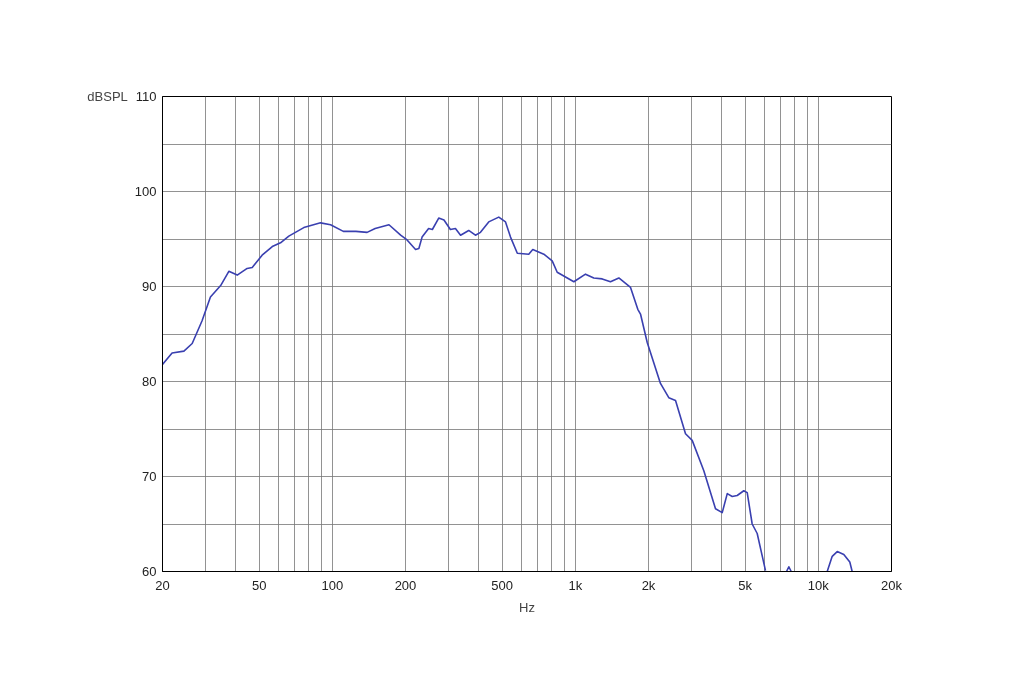 This screenshot has height=680, width=1020. What do you see at coordinates (149, 286) in the screenshot?
I see `y-tick-label: 90` at bounding box center [149, 286].